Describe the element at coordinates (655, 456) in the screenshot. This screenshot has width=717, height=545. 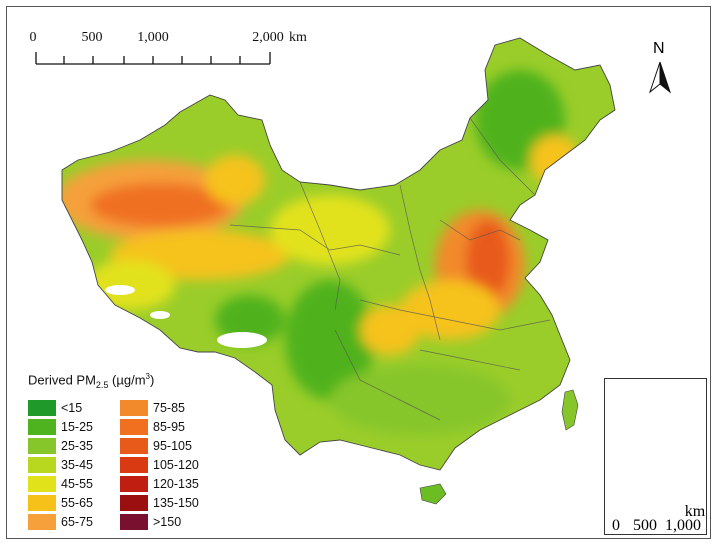
I see `inset-frame: 0 500 1,000 km` at that location.